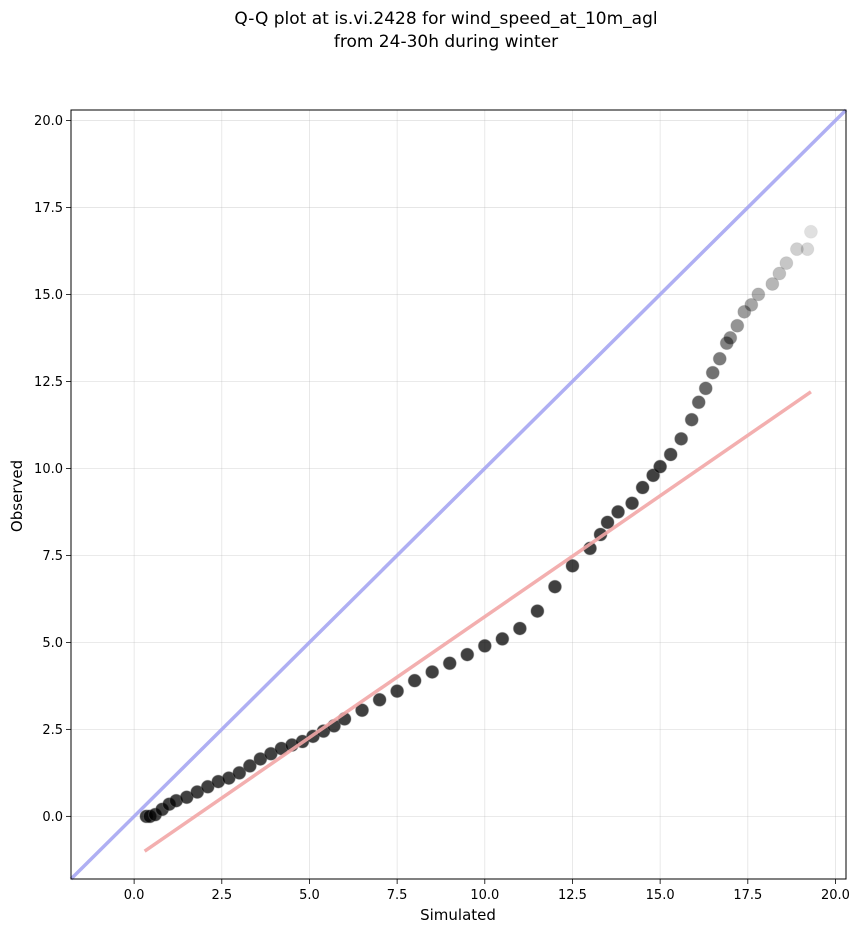 This screenshot has height=934, width=862. What do you see at coordinates (446, 42) in the screenshot?
I see `chart-subtitle: from 24-30h during winter` at bounding box center [446, 42].